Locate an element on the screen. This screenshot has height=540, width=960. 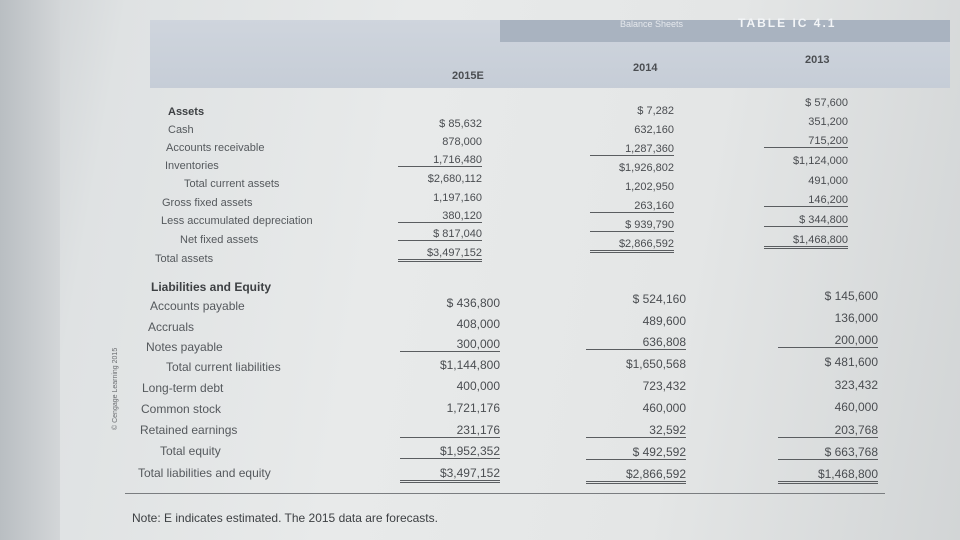
cell-ap-2014: $ 524,160 is located at coordinates (659, 299).